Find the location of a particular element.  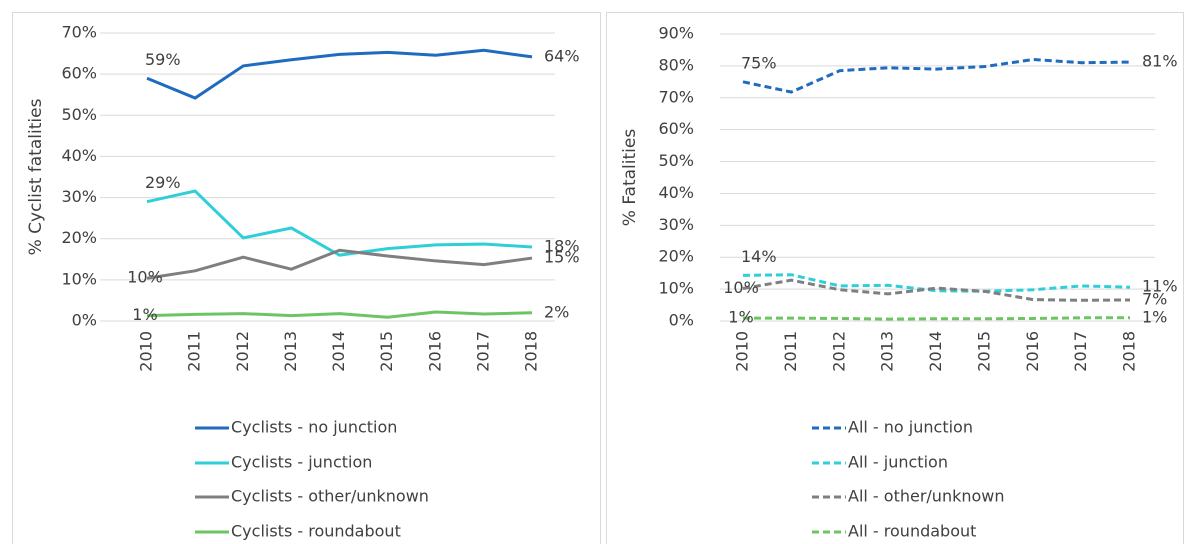

data-label: 81% is located at coordinates (1160, 61).